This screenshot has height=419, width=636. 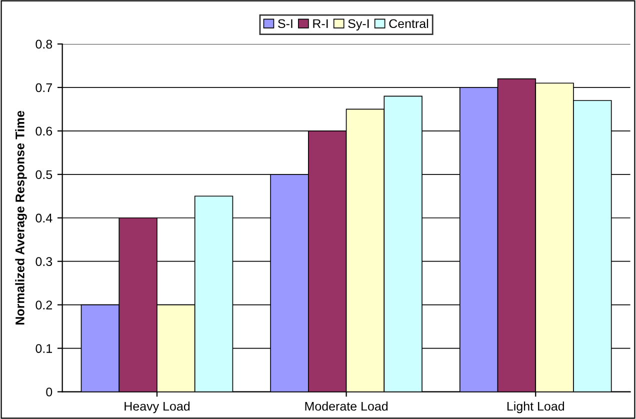 What do you see at coordinates (346, 406) in the screenshot?
I see `x-tick-label: Moderate Load` at bounding box center [346, 406].